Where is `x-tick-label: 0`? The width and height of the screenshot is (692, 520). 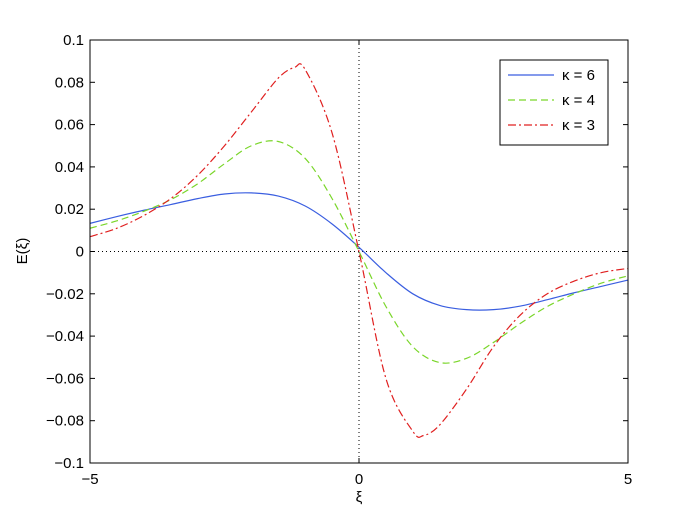
x-tick-label: 0 is located at coordinates (359, 479).